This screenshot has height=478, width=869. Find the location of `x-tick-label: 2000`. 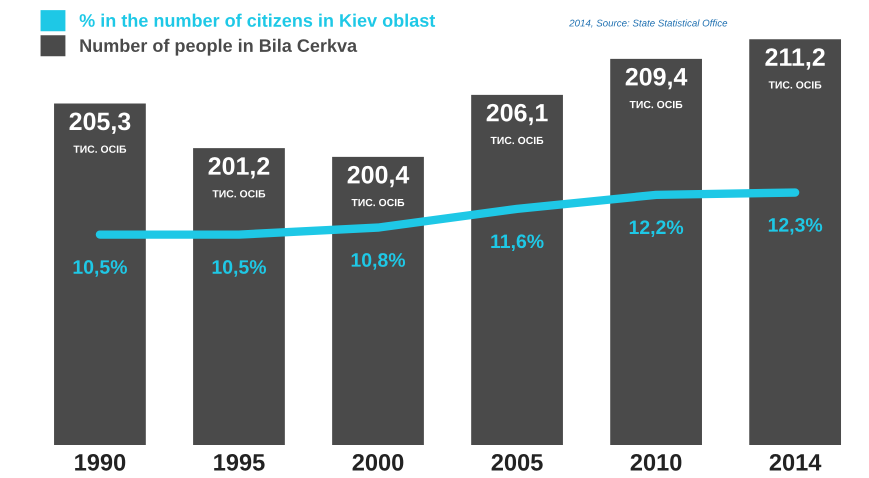

x-tick-label: 2000 is located at coordinates (378, 462).